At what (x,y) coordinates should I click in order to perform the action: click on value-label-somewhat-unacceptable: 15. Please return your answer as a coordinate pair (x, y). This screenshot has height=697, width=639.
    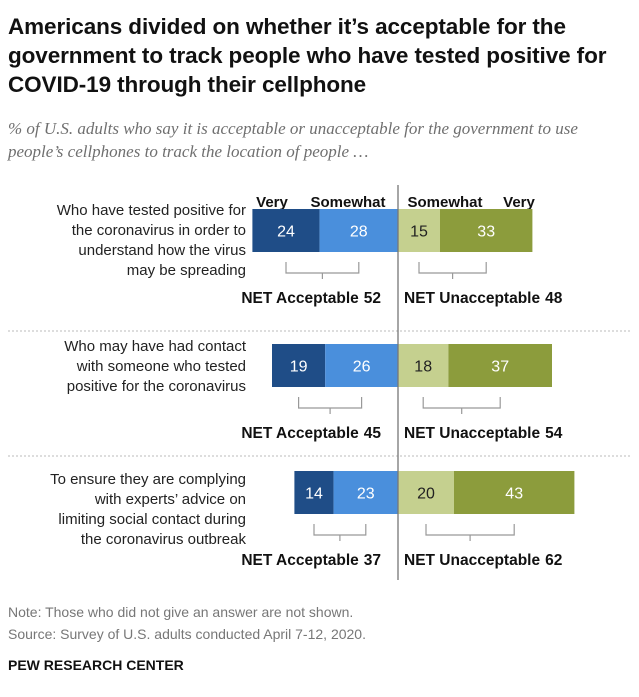
    Looking at the image, I should click on (419, 232).